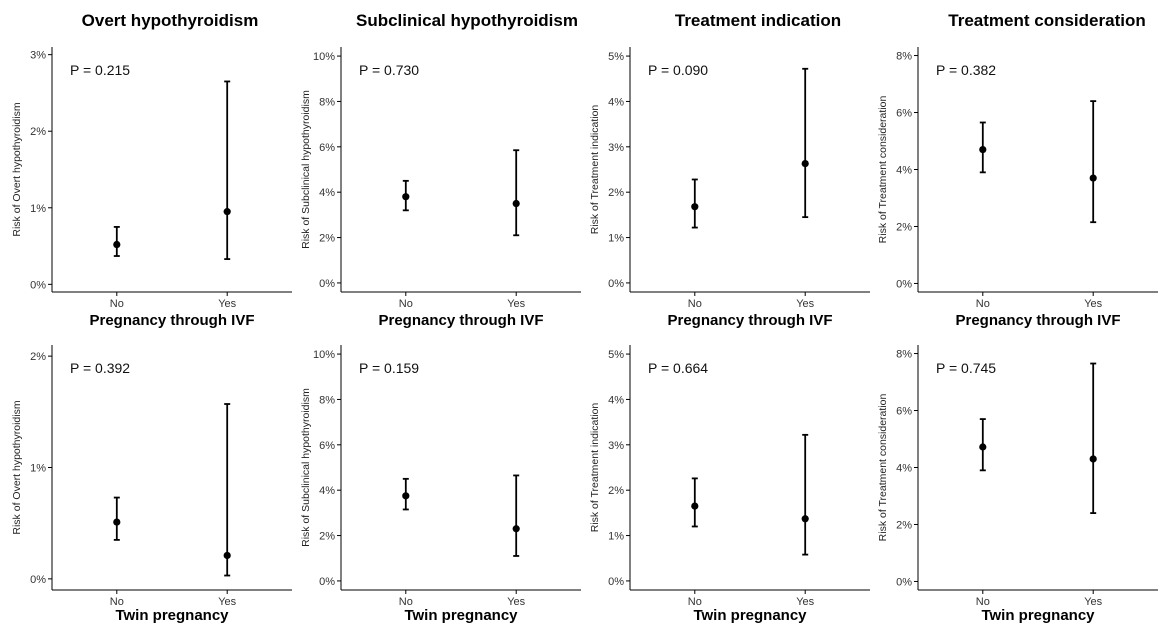  Describe the element at coordinates (883, 468) in the screenshot. I see `y-axis-label: Risk of Treatment consideration` at that location.